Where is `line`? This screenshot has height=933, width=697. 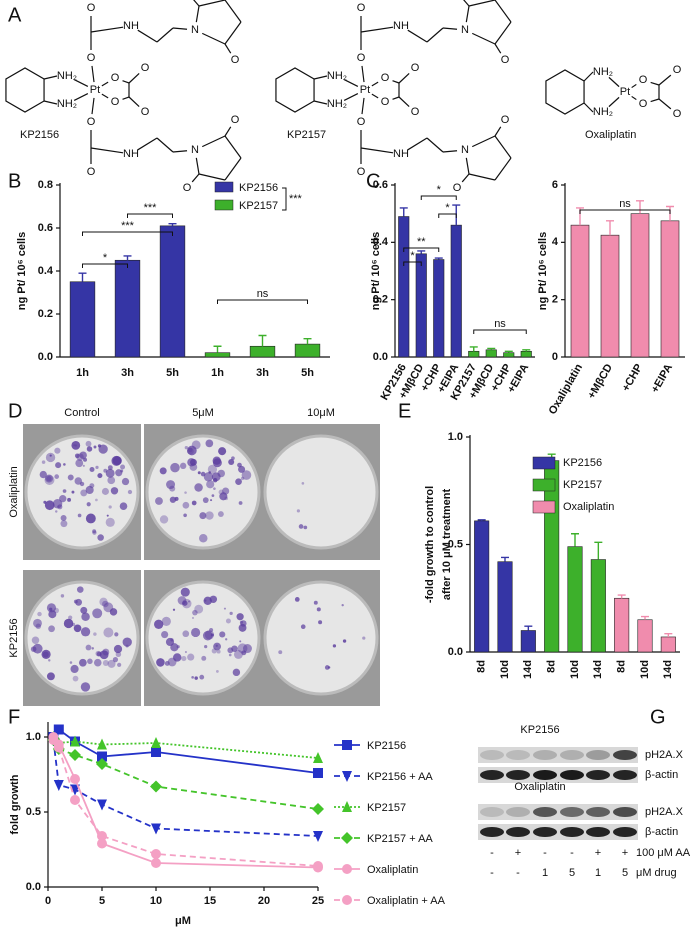
line is located at coordinates (185, 774).